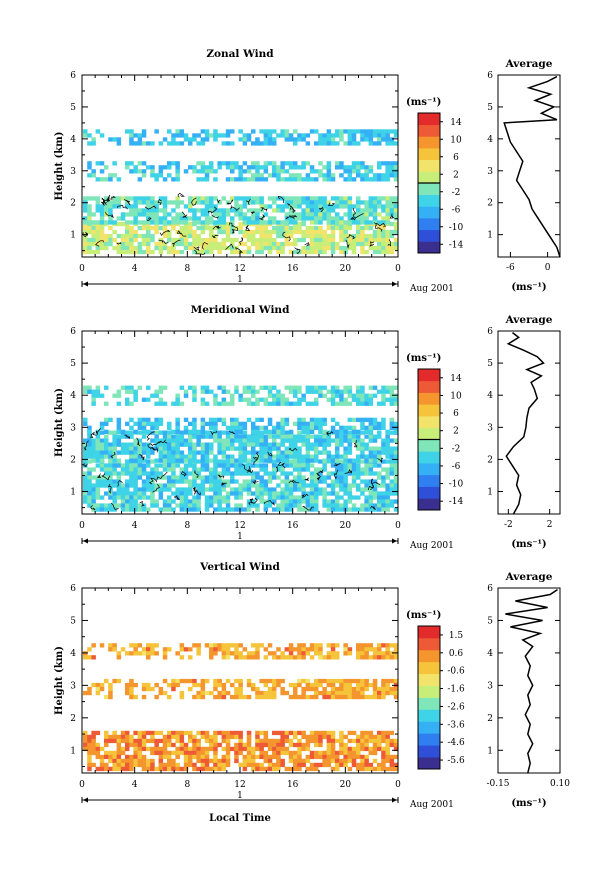  I want to click on colorbar-tick-label: 14, so click(456, 123).